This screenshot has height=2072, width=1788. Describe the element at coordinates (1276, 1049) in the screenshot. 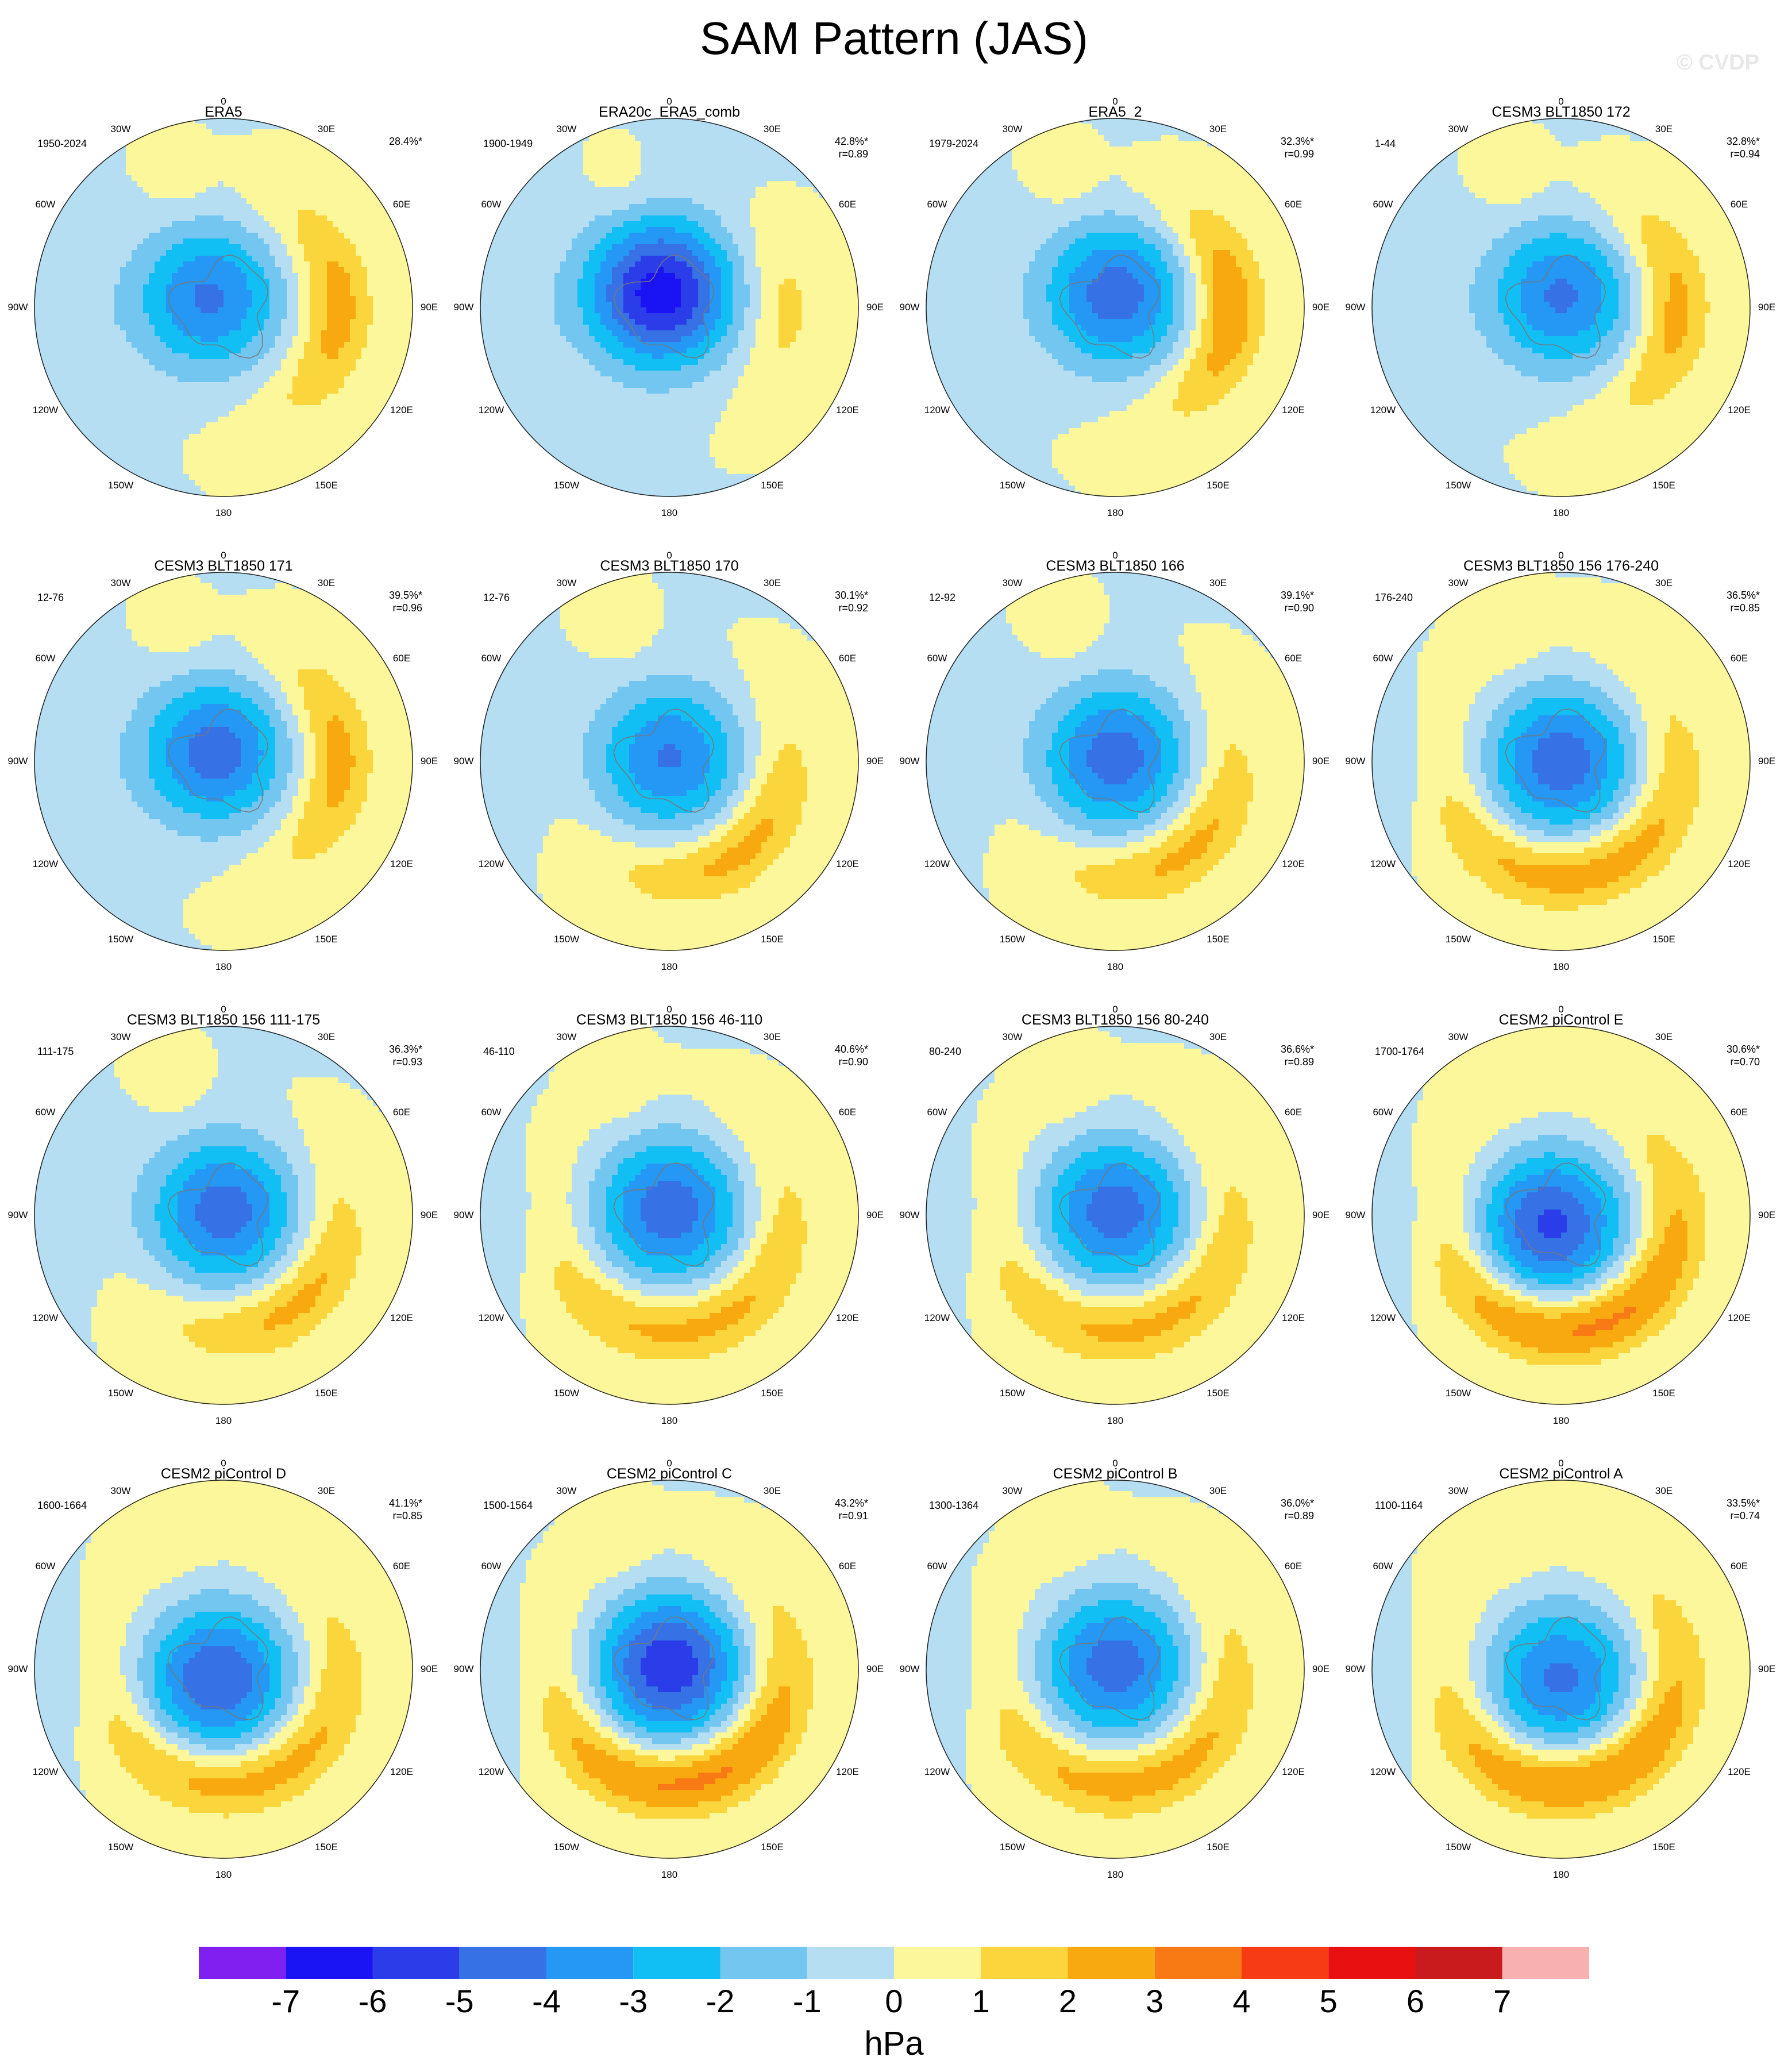

I see `panel-variance-percent: 36.6%*` at that location.